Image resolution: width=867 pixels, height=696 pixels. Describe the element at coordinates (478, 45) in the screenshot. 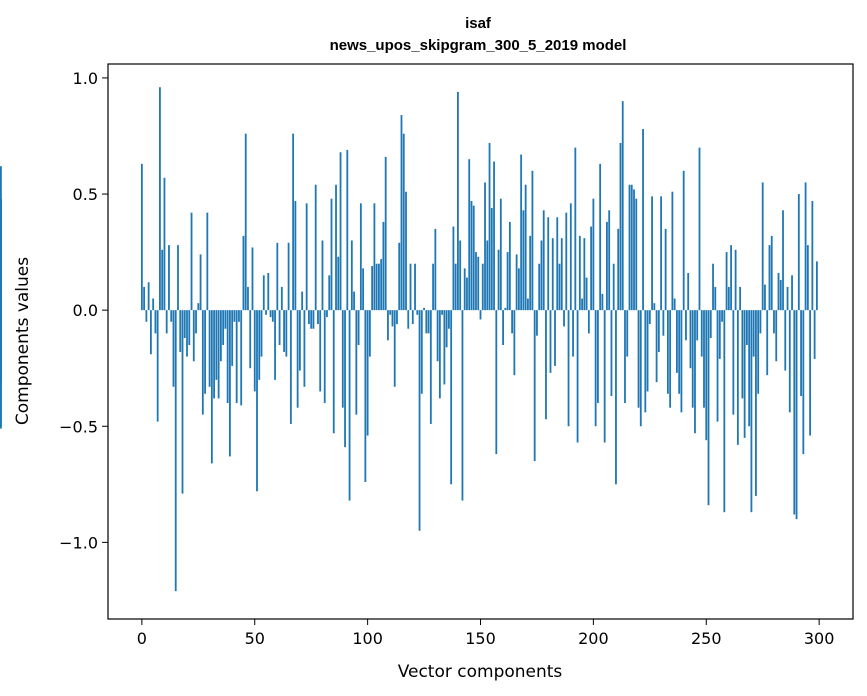

I see `chart-subtitle: news_upos_skipgram_300_5_2019 model` at that location.